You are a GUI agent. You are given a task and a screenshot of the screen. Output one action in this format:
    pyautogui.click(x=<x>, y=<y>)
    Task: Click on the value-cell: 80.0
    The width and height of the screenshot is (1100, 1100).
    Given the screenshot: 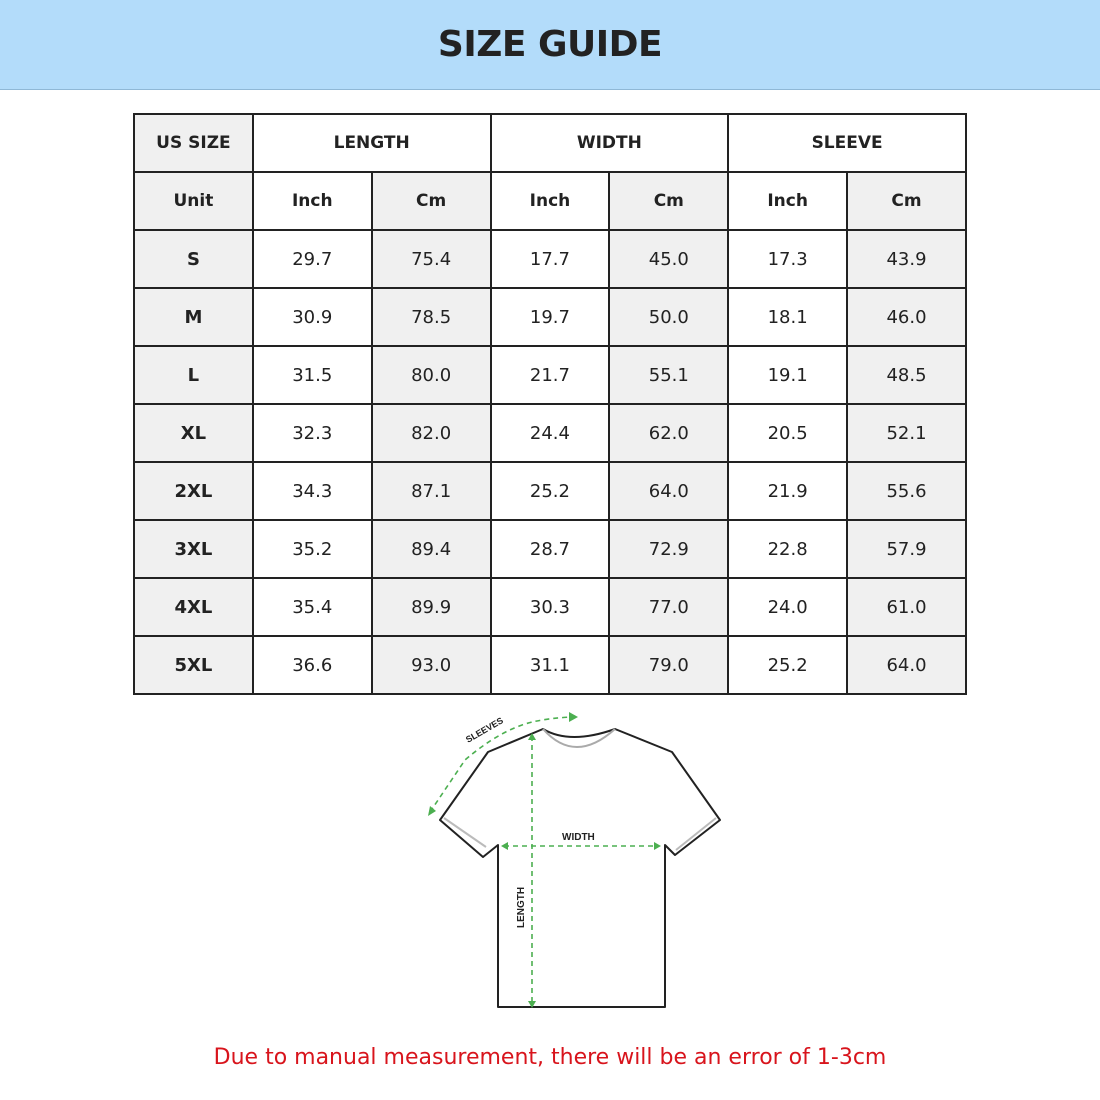 What is the action you would take?
    pyautogui.click(x=431, y=375)
    